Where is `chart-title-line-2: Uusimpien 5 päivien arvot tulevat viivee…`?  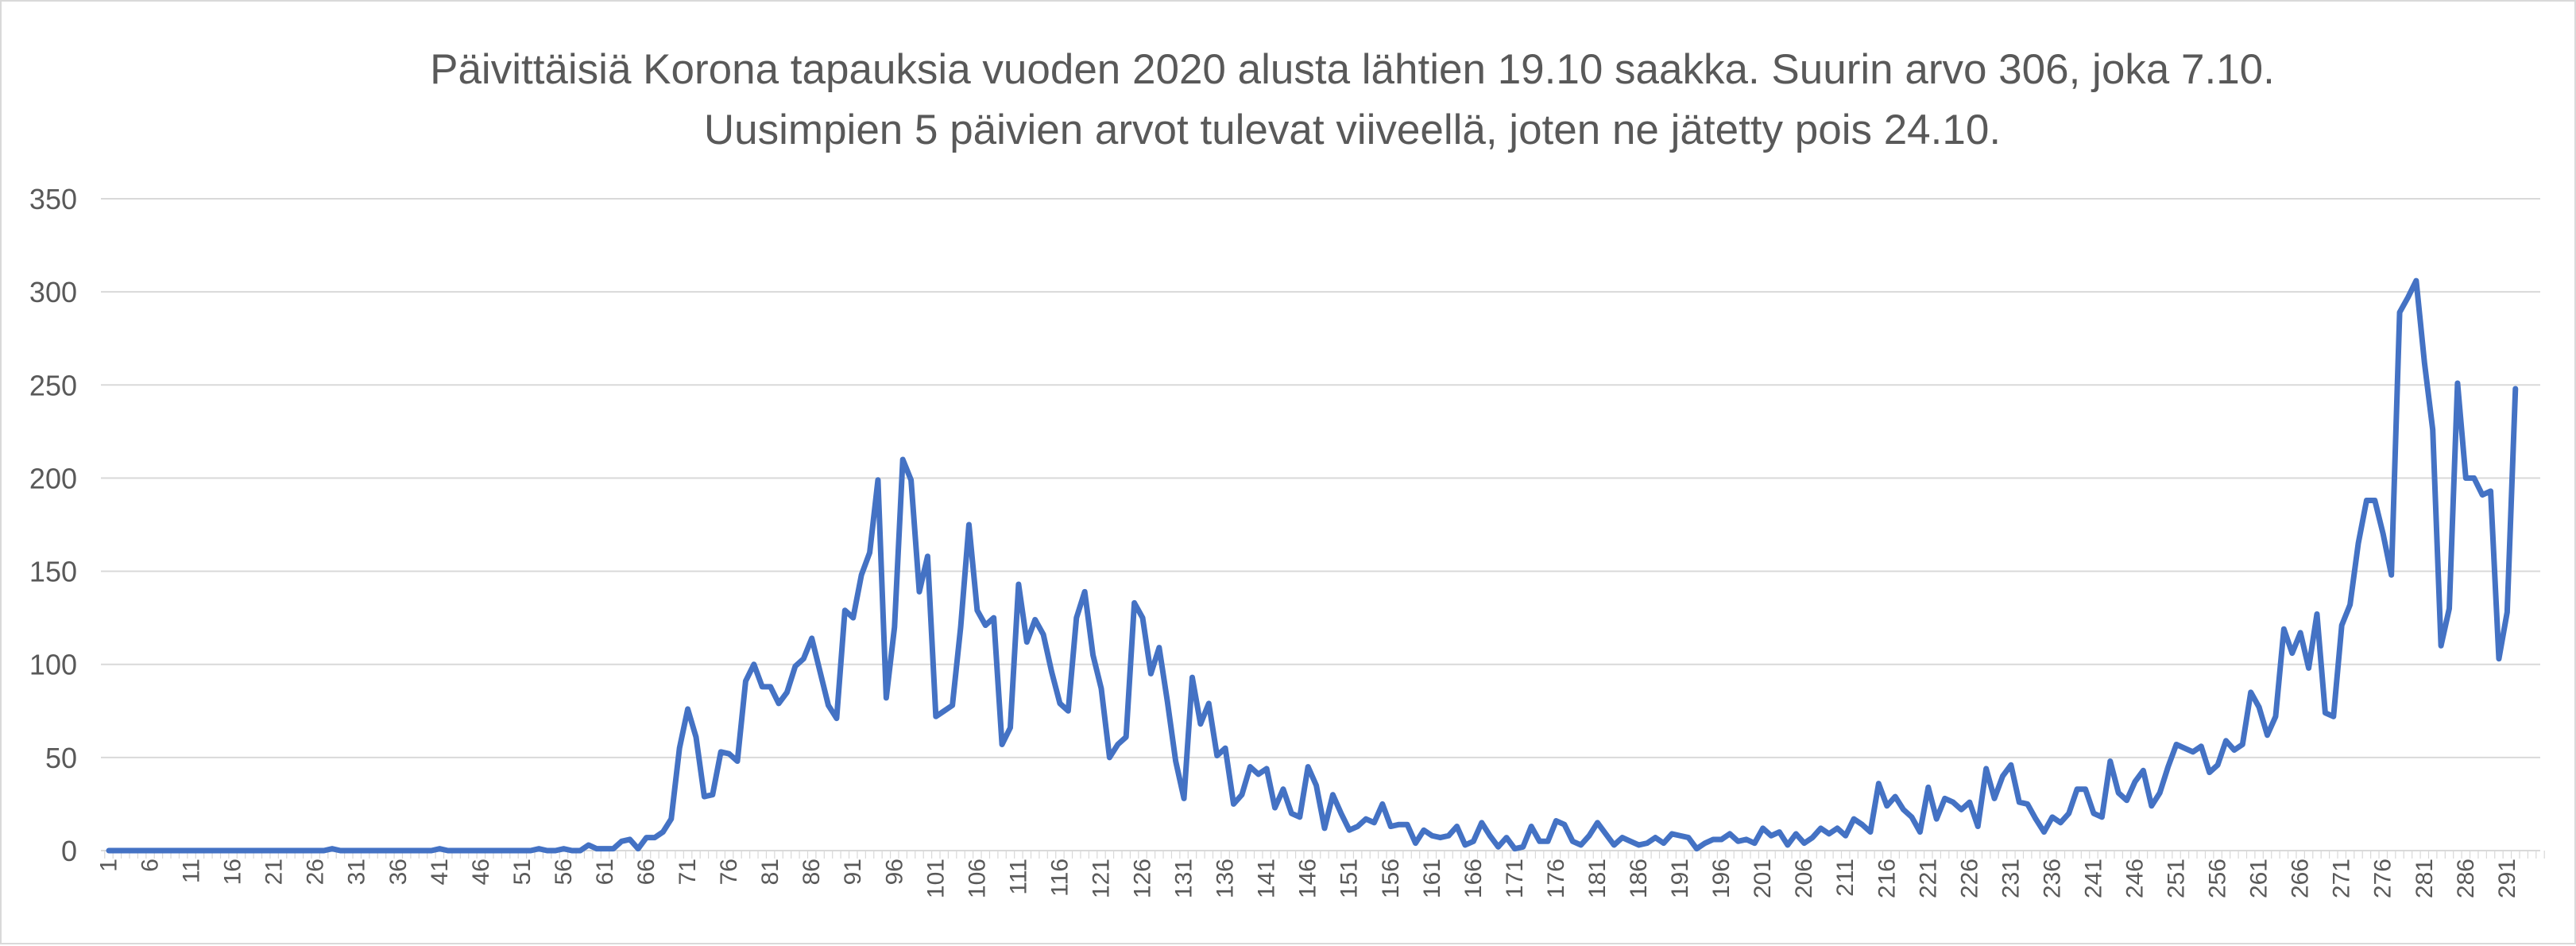
chart-title-line-2: Uusimpien 5 päivien arvot tulevat viivee… is located at coordinates (1353, 130).